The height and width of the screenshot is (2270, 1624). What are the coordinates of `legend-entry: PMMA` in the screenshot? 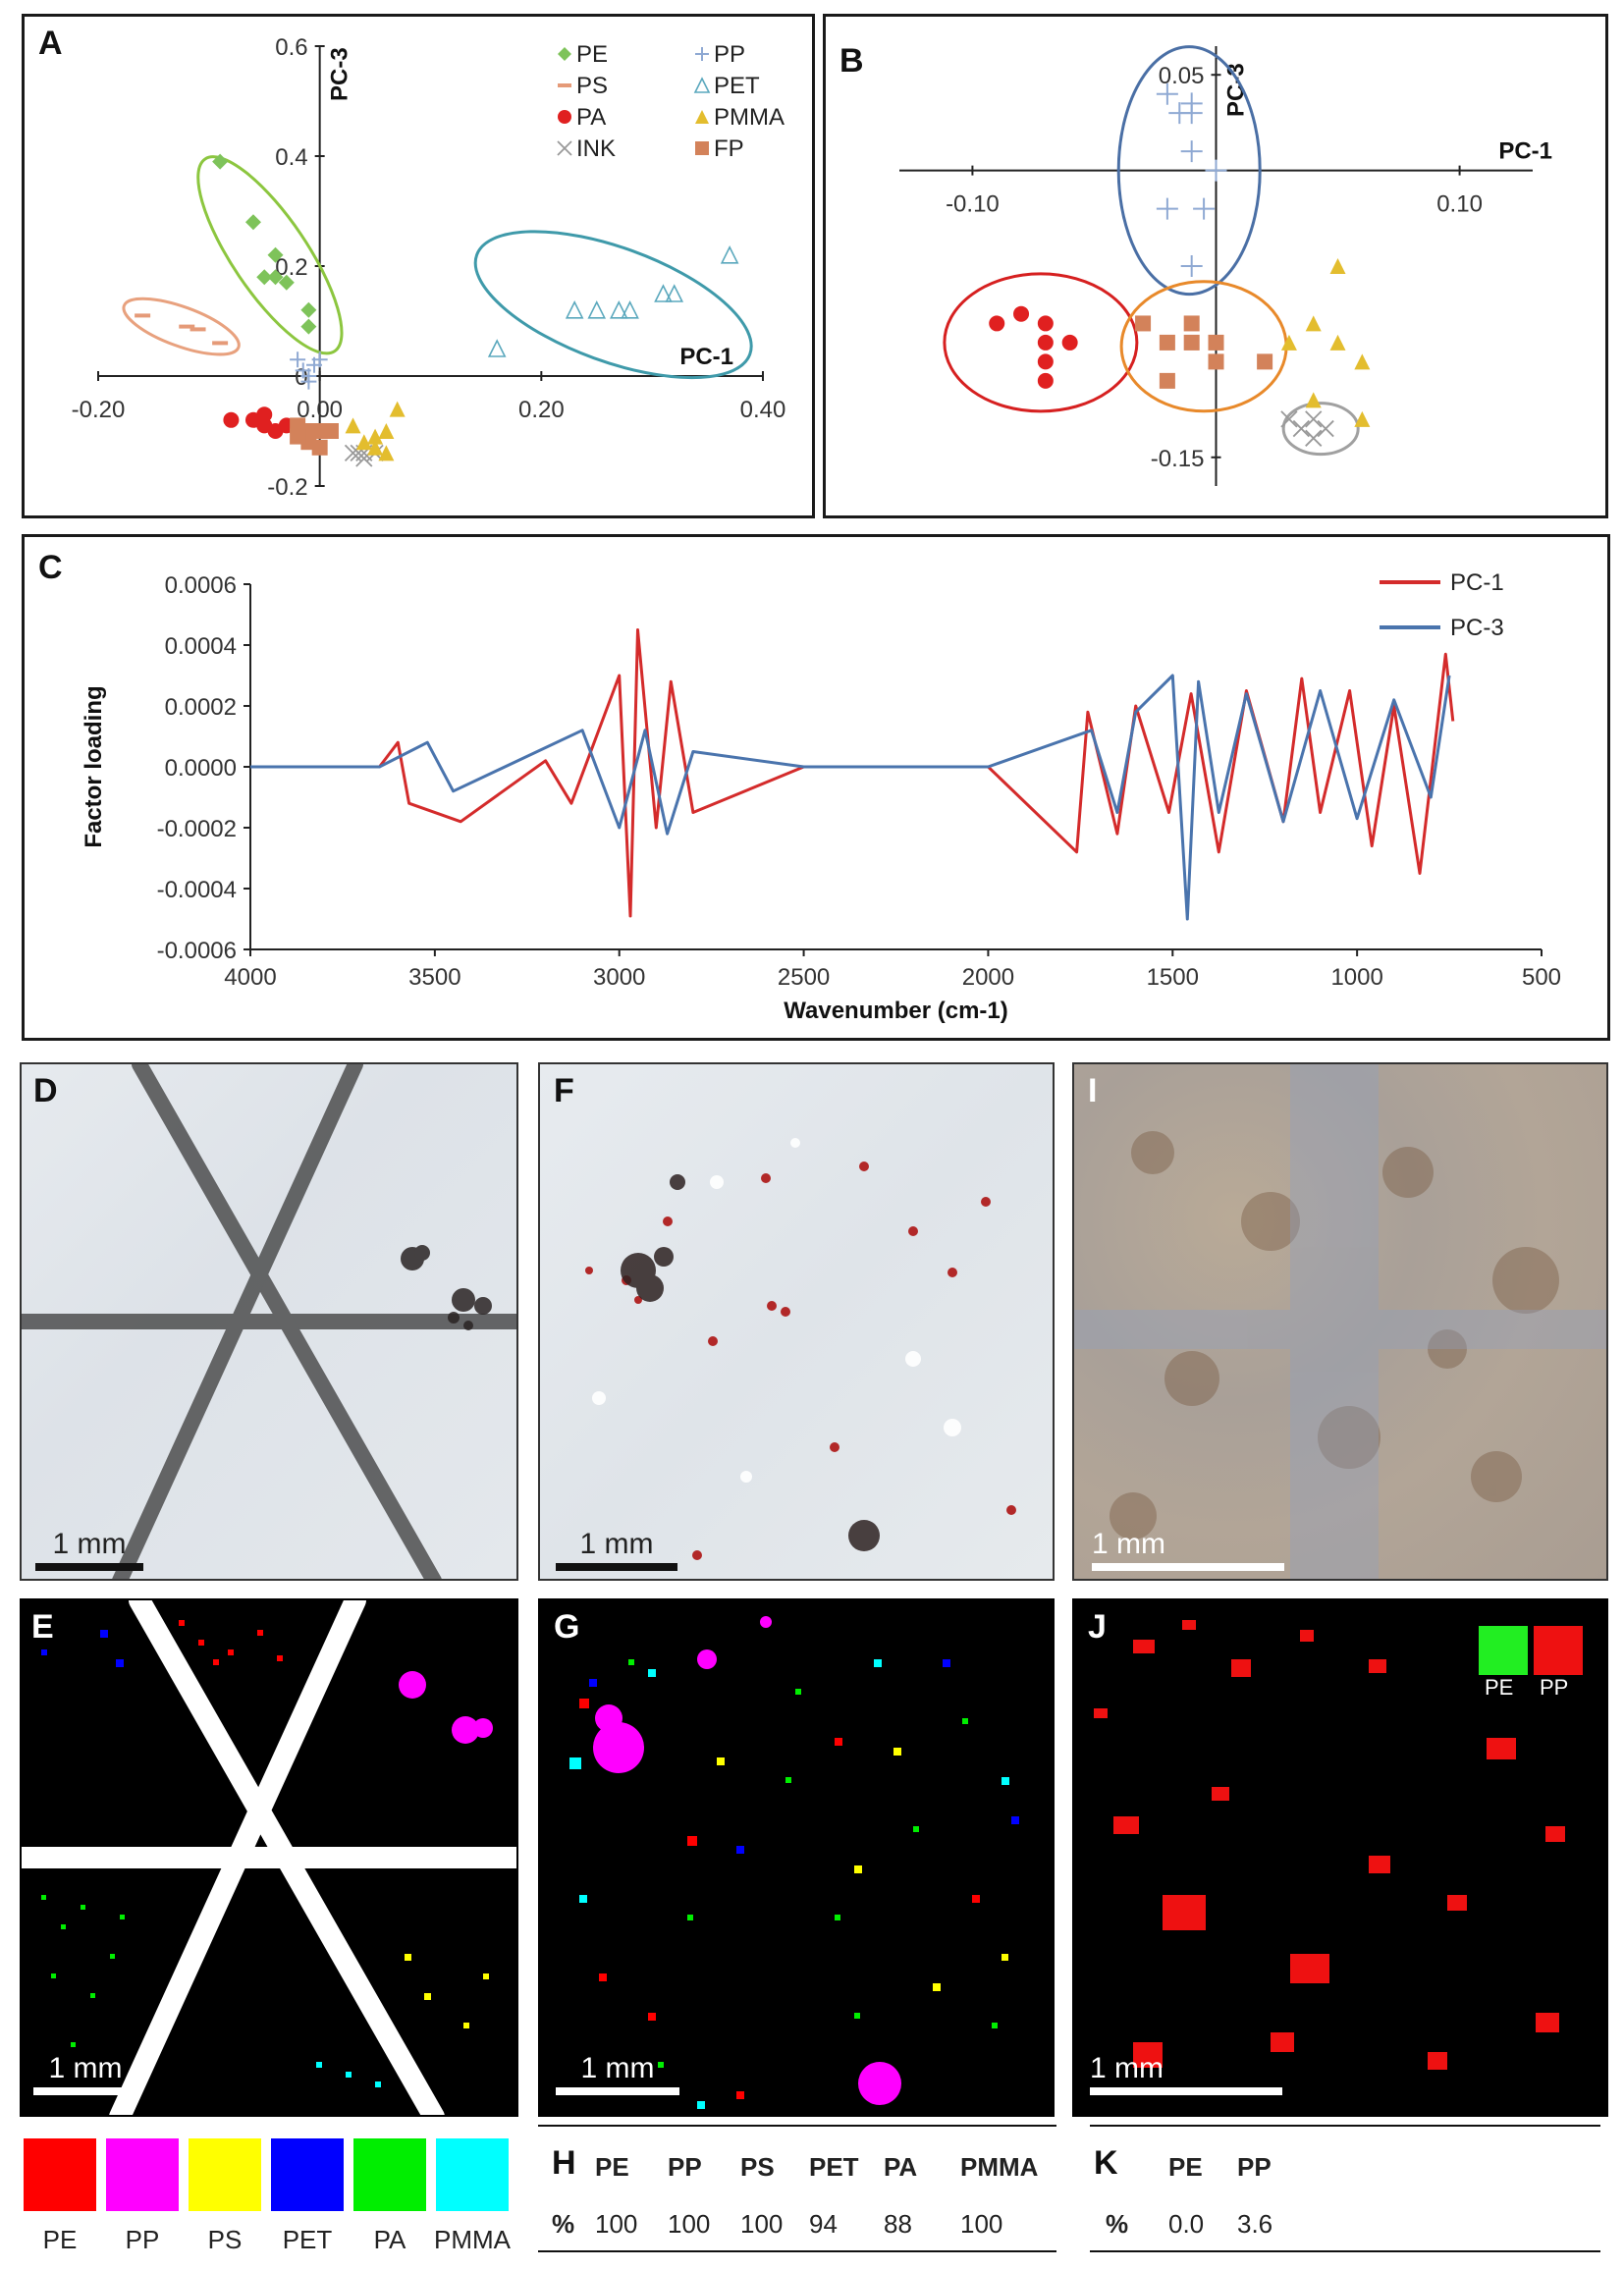 It's located at (740, 117).